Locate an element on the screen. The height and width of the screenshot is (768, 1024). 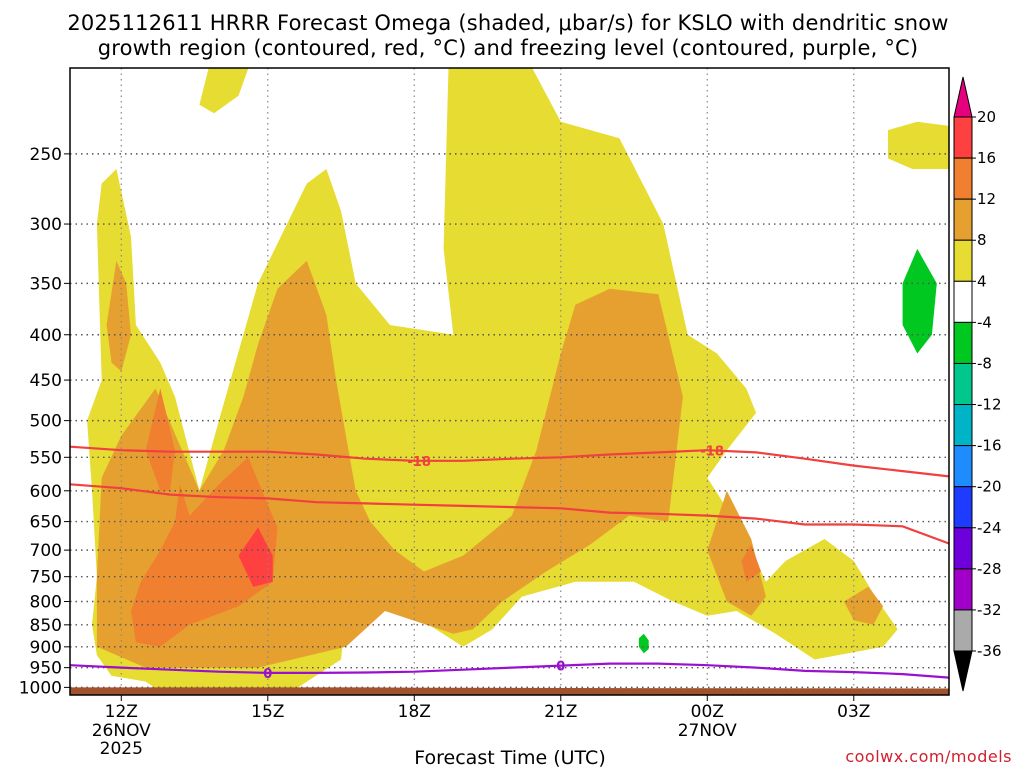
y-tick-label-1000: 1000 is located at coordinates (40, 688).